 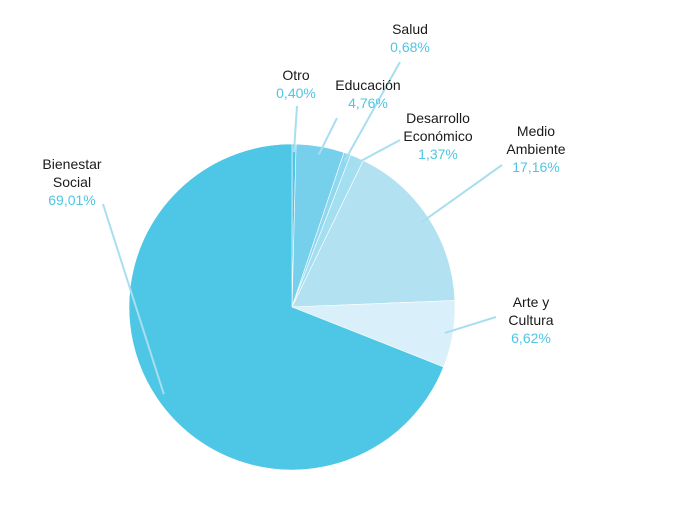 What do you see at coordinates (438, 154) in the screenshot?
I see `slice-value-3: 1,37%` at bounding box center [438, 154].